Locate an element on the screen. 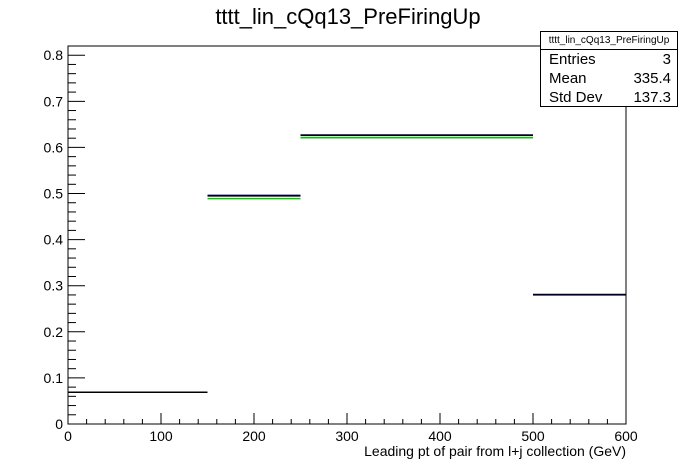 This screenshot has height=472, width=696. y-tick-label: 0.3 is located at coordinates (54, 286).